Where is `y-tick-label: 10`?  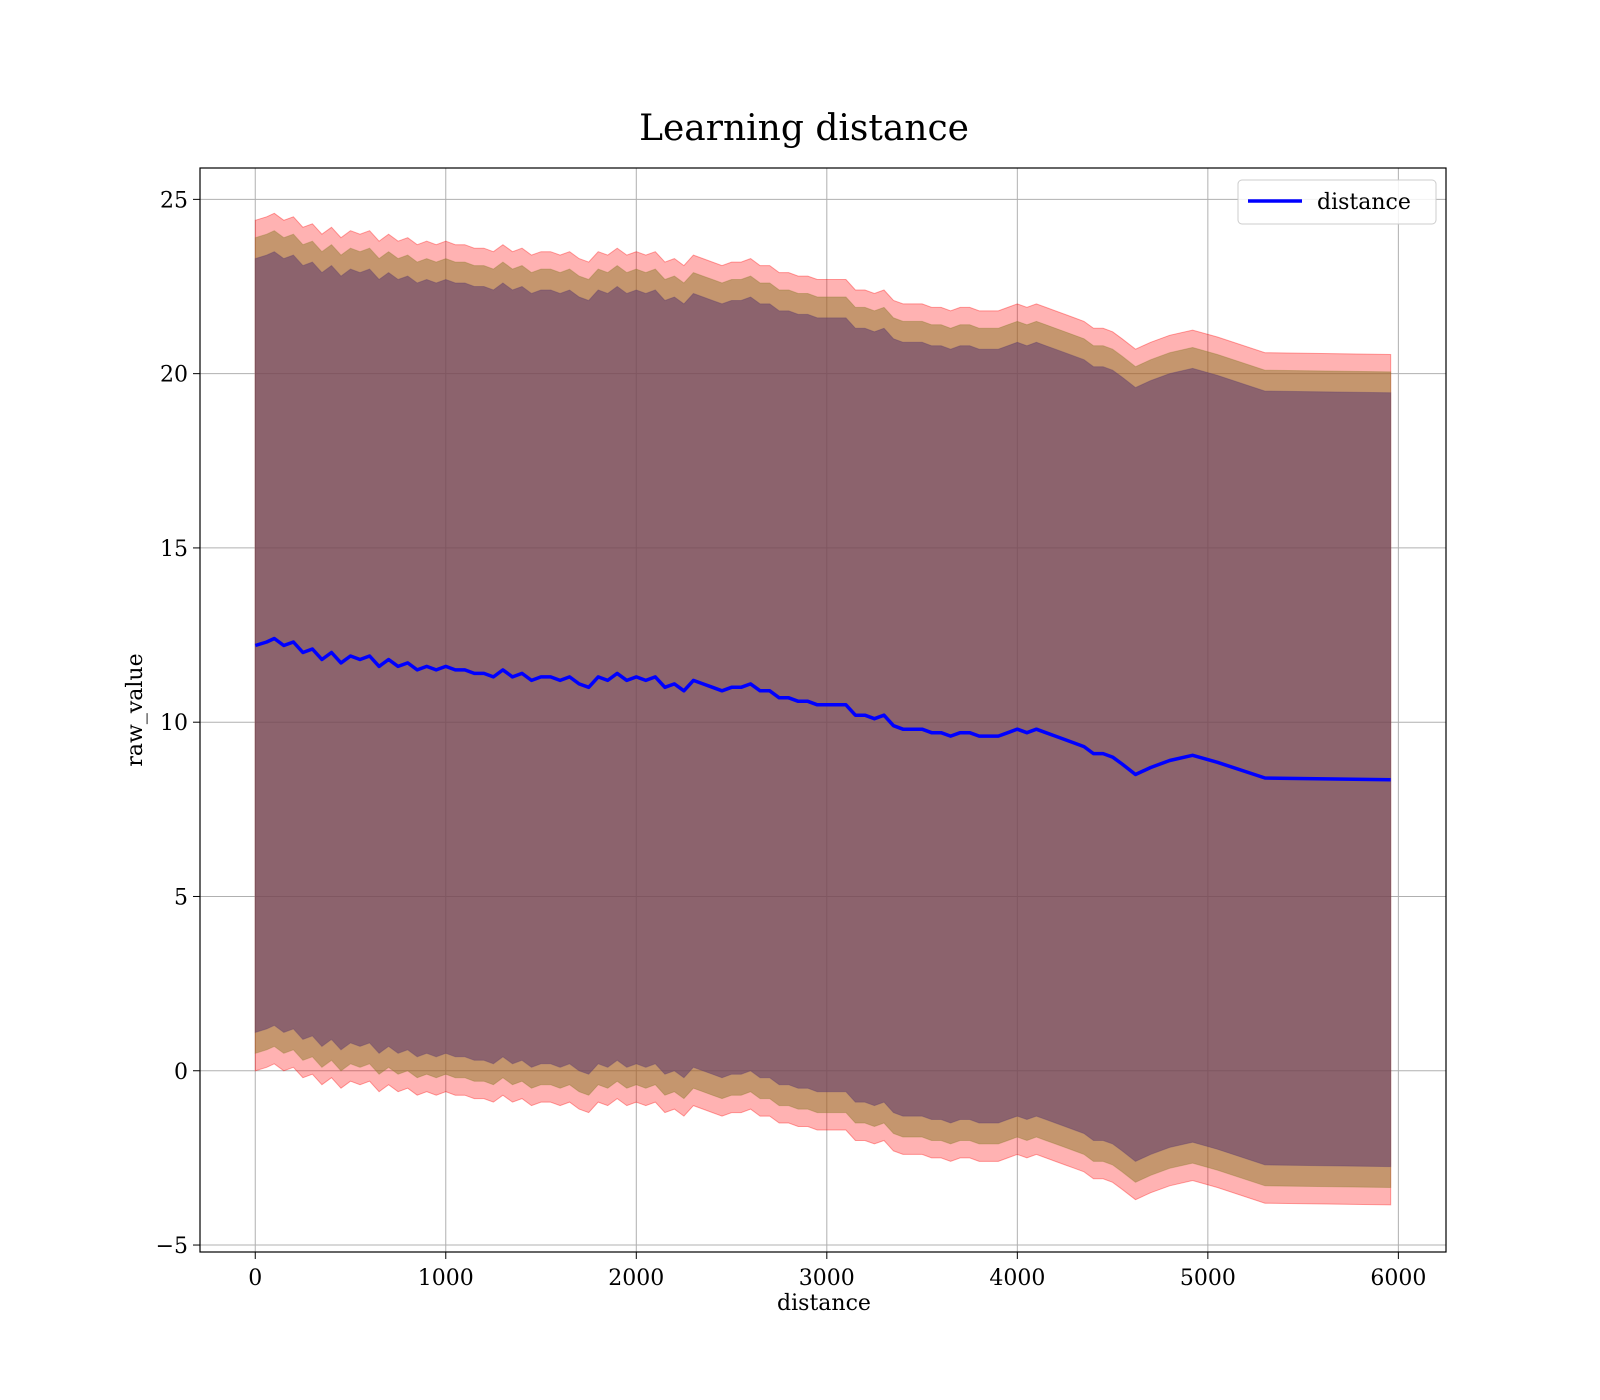 y-tick-label: 10 is located at coordinates (174, 723).